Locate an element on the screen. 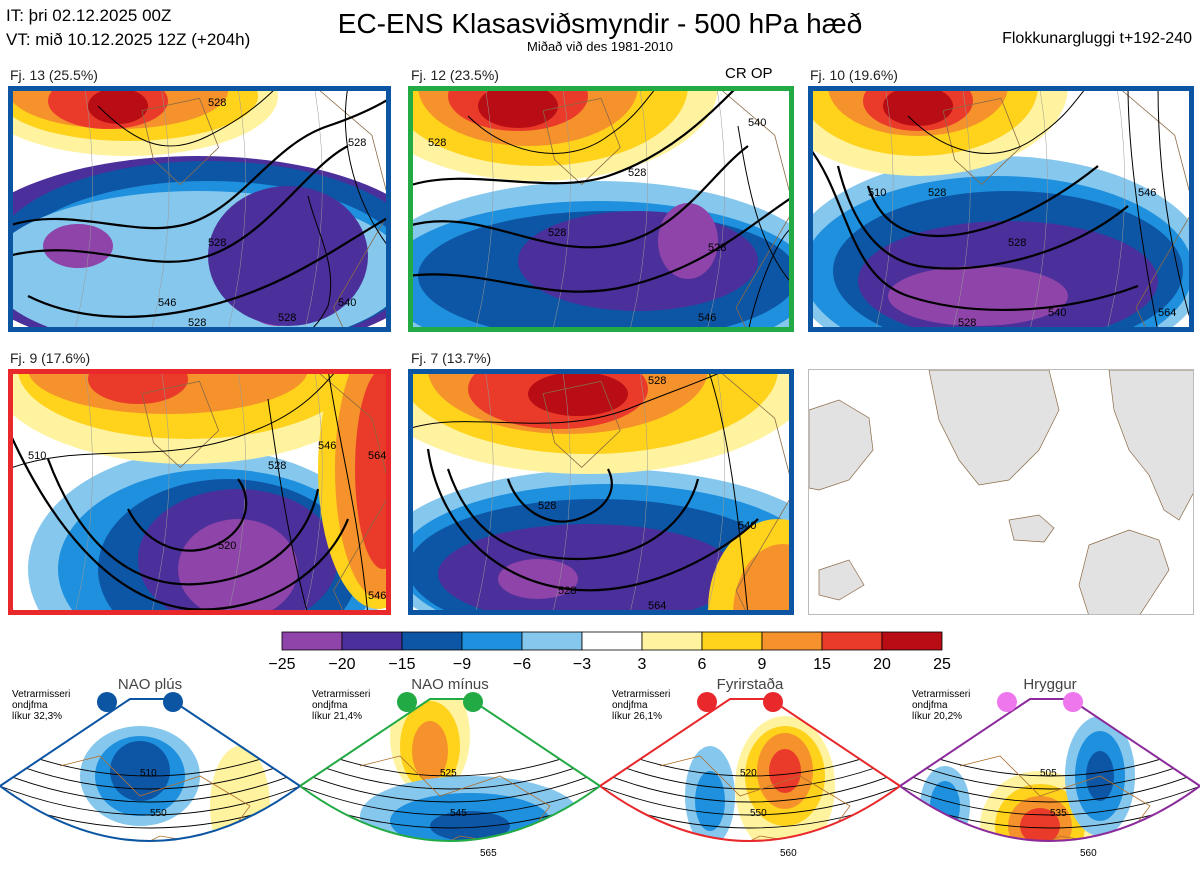  colorbar-tick-label: −15 is located at coordinates (402, 664).